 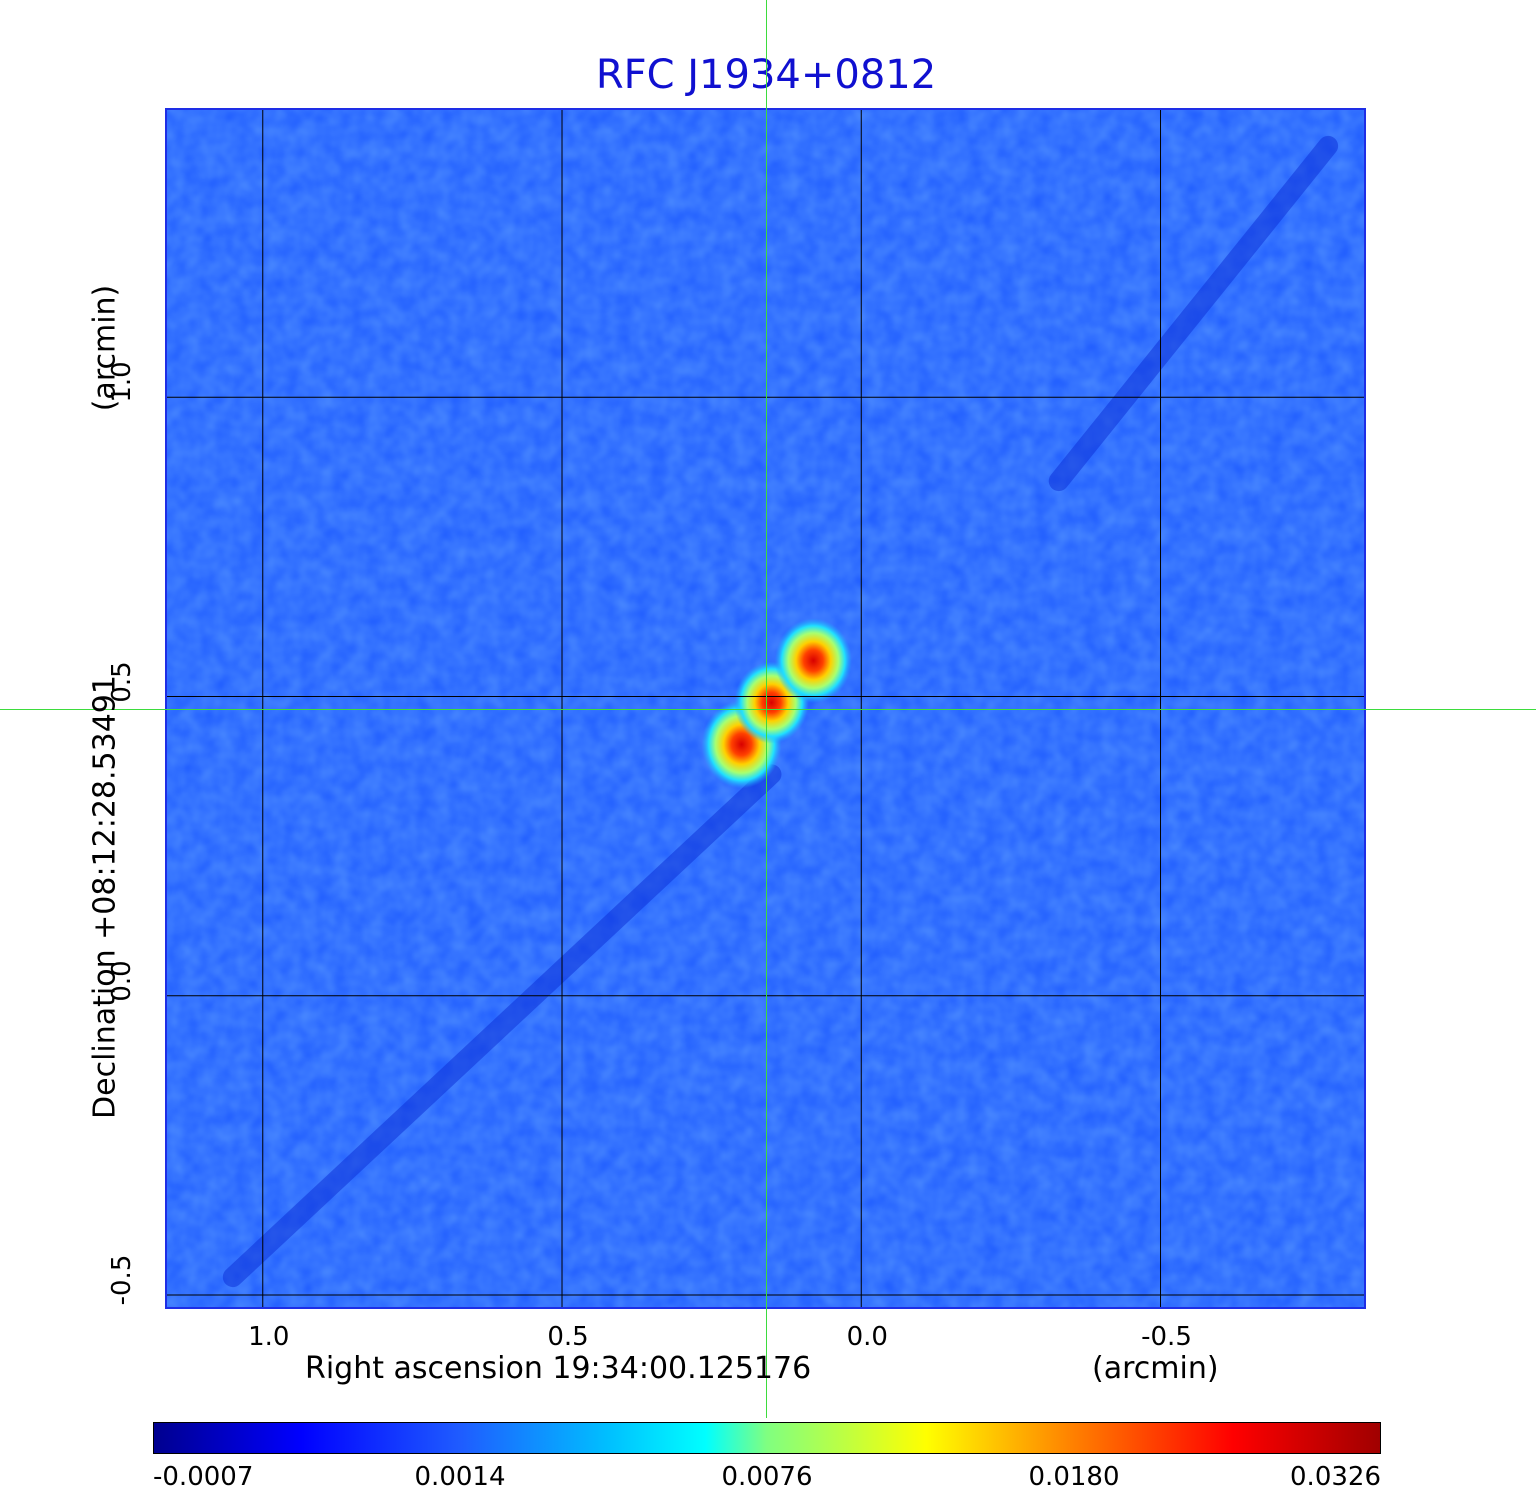 I want to click on x-tick-label: -0.5, so click(x=1166, y=1337).